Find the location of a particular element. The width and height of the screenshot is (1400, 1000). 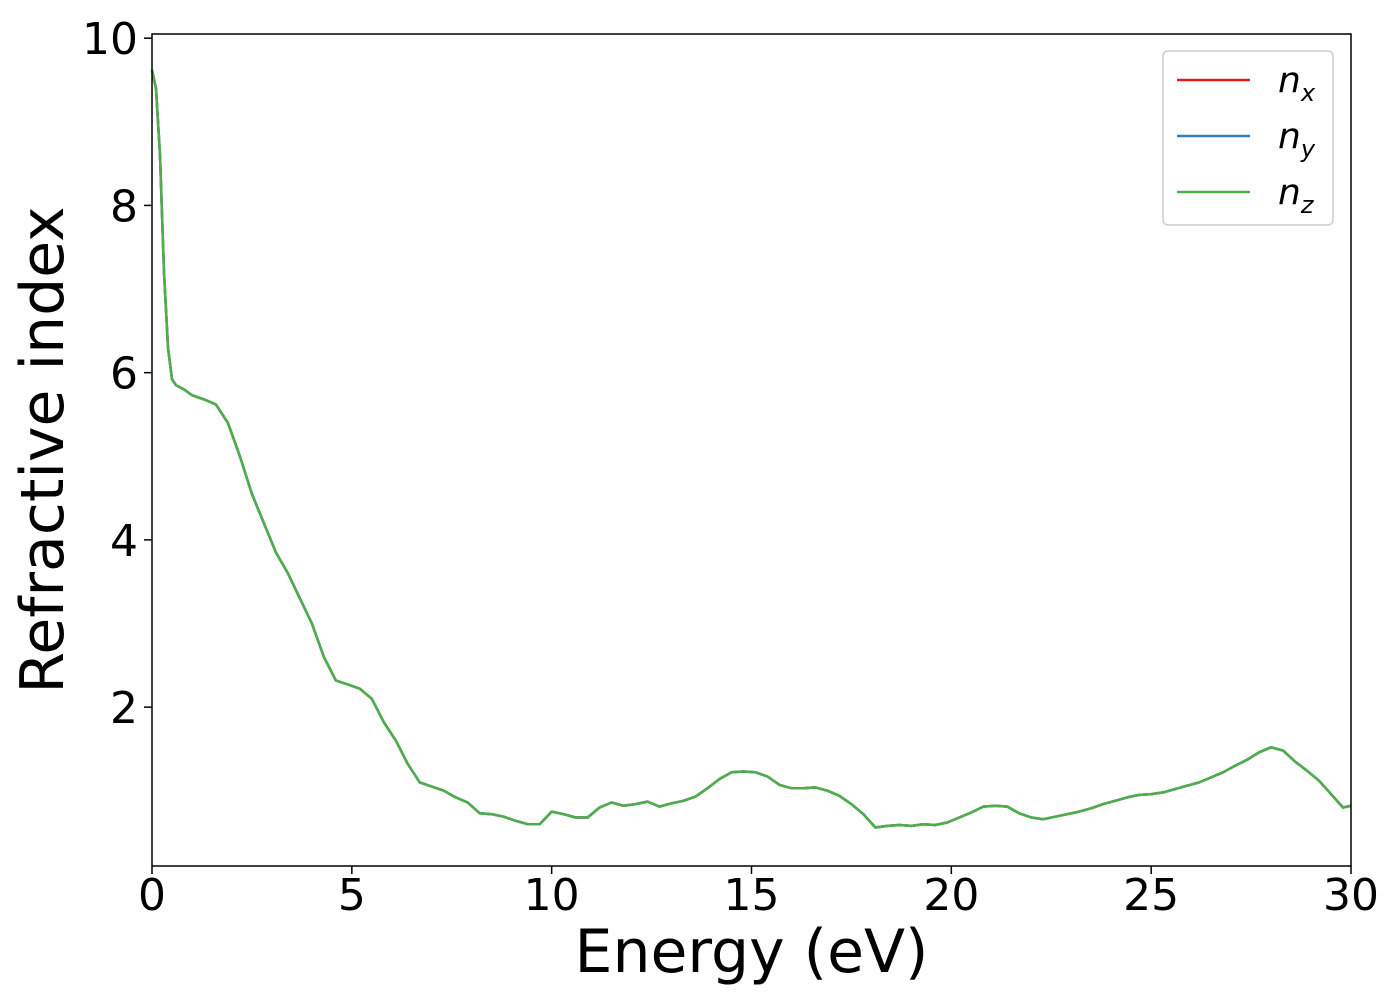

y-tick-label: 10 is located at coordinates (110, 39).